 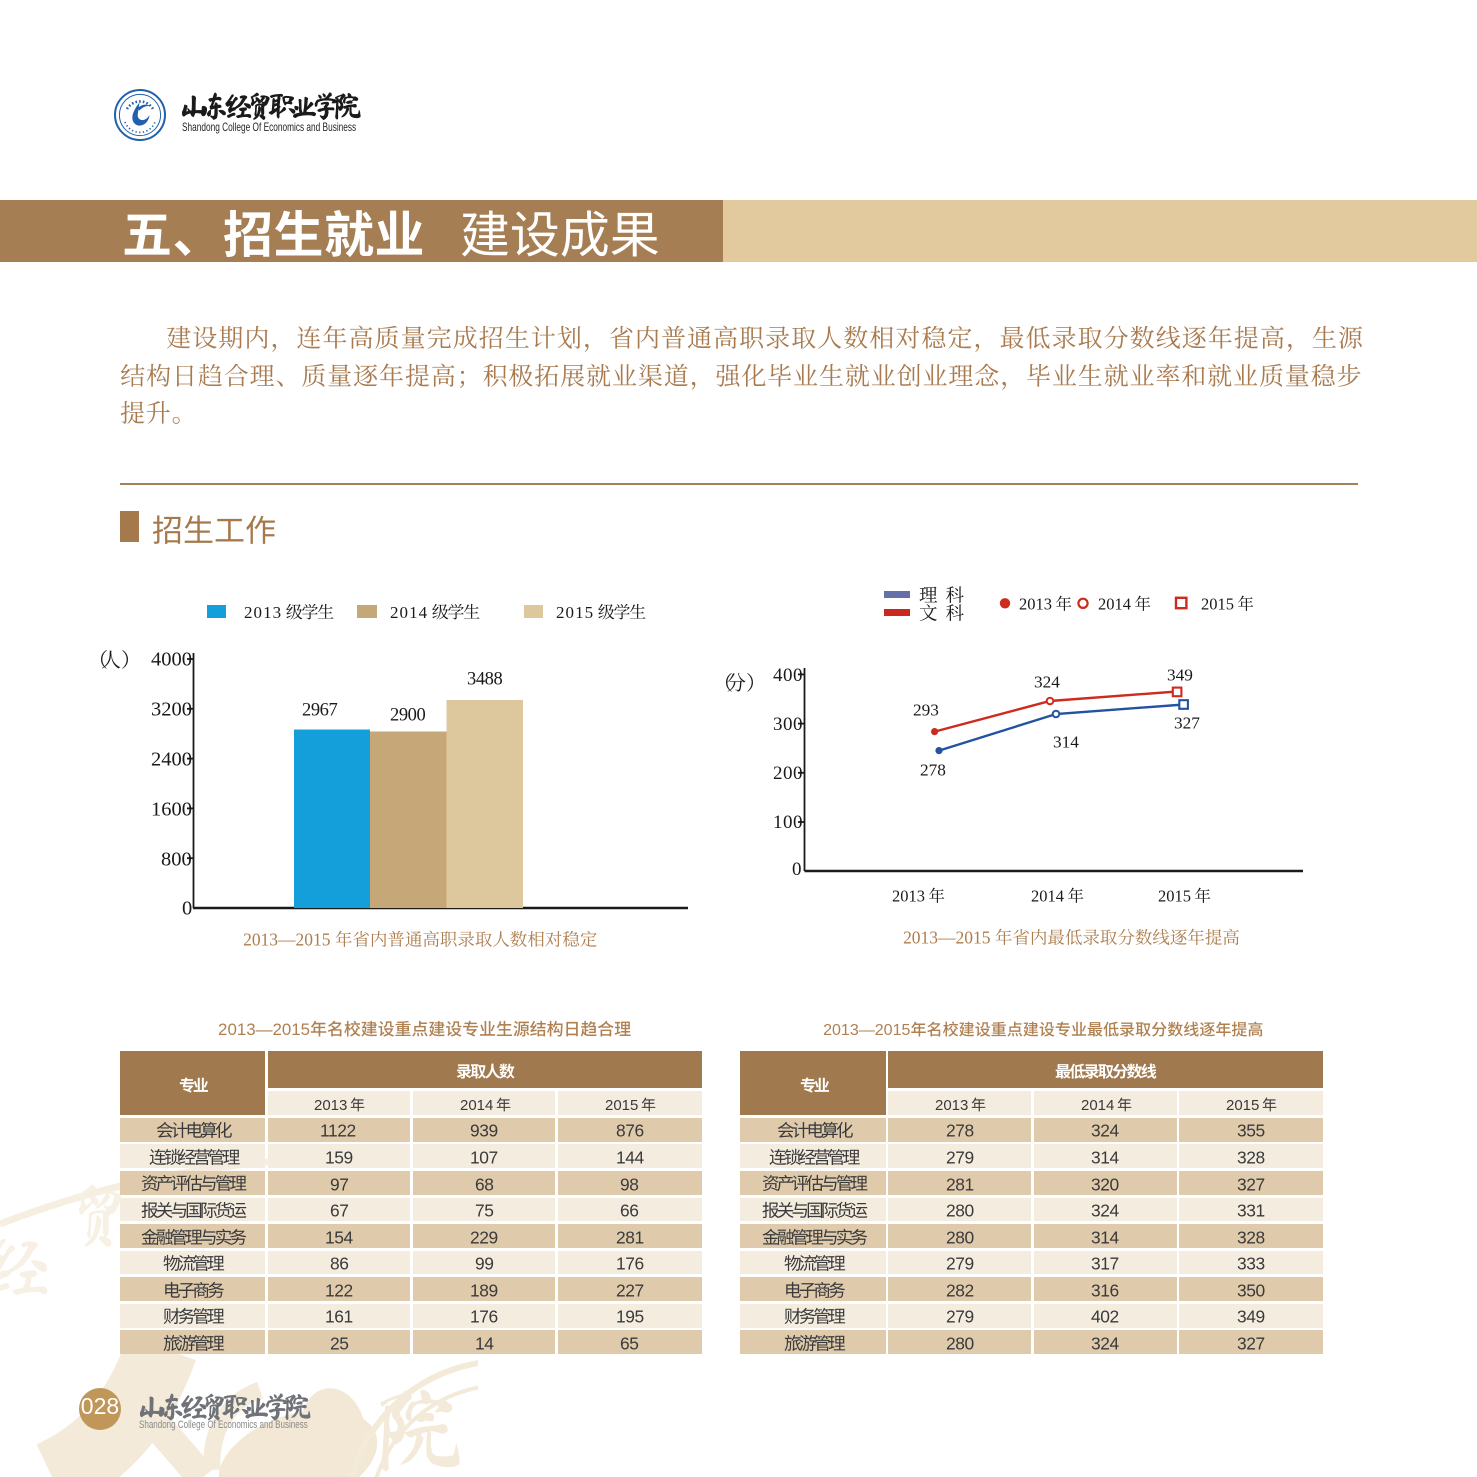 What do you see at coordinates (339, 1290) in the screenshot?
I see `svg-text: 122` at bounding box center [339, 1290].